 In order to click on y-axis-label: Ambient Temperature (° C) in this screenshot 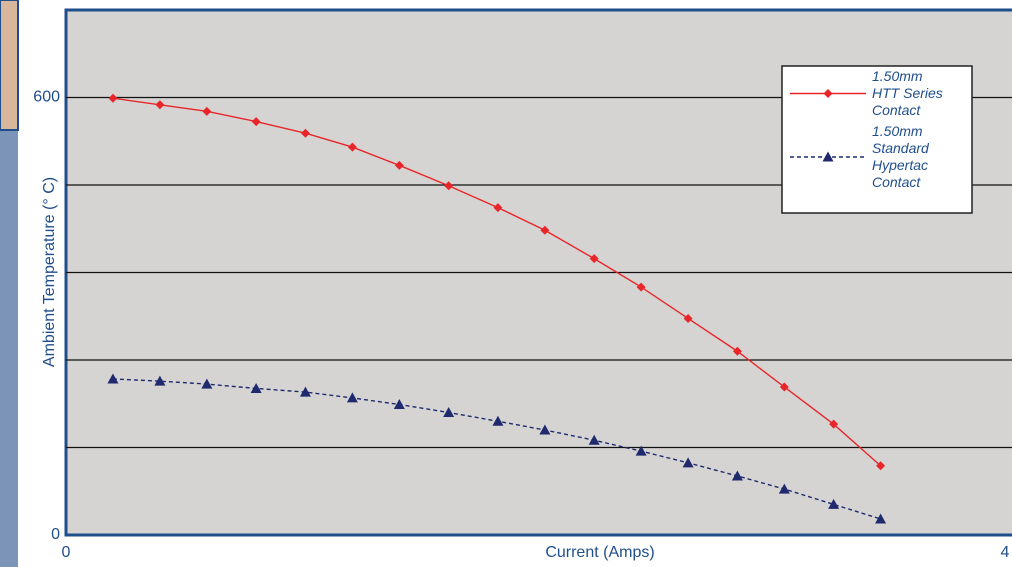, I will do `click(49, 272)`.